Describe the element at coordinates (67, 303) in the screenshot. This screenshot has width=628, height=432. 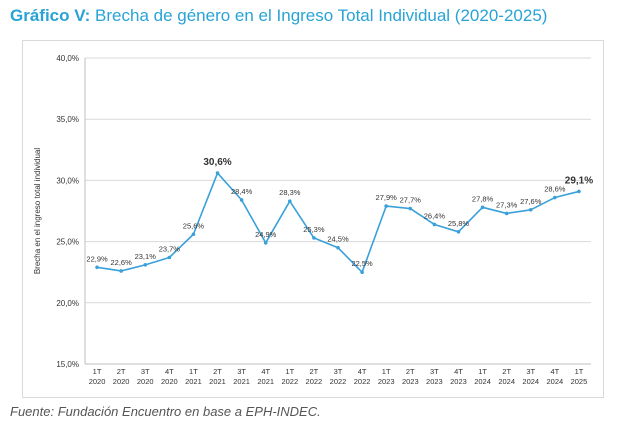
I see `y-tick-label: 20,0%` at that location.